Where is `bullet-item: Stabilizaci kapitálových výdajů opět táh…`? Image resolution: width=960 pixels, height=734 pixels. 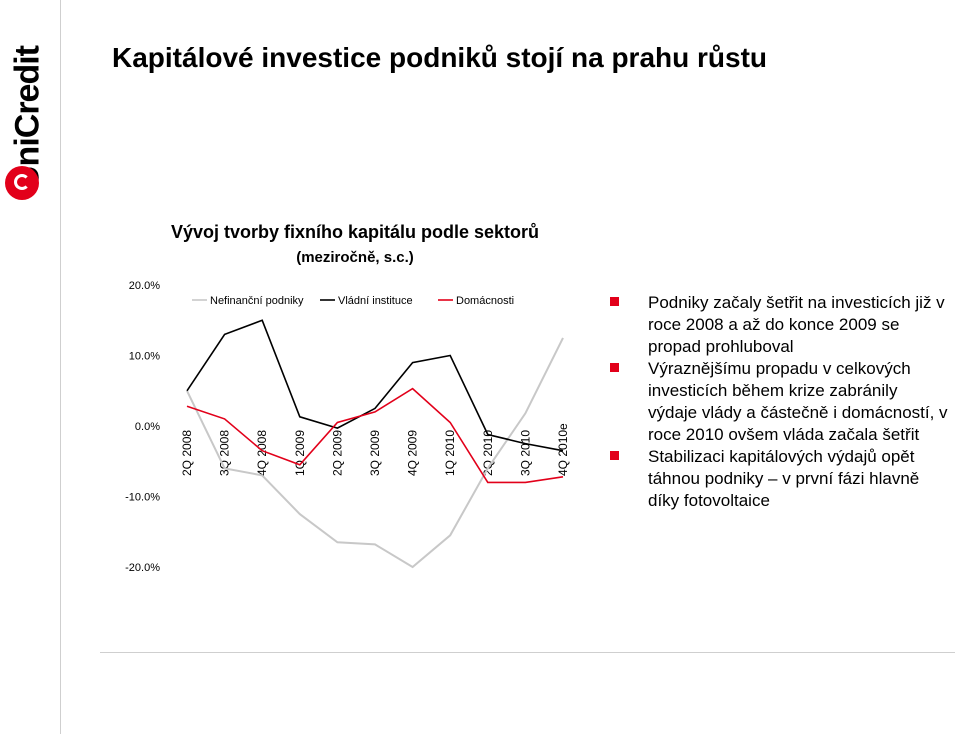
bullet-item: Stabilizaci kapitálových výdajů opět táh… is located at coordinates (780, 479).